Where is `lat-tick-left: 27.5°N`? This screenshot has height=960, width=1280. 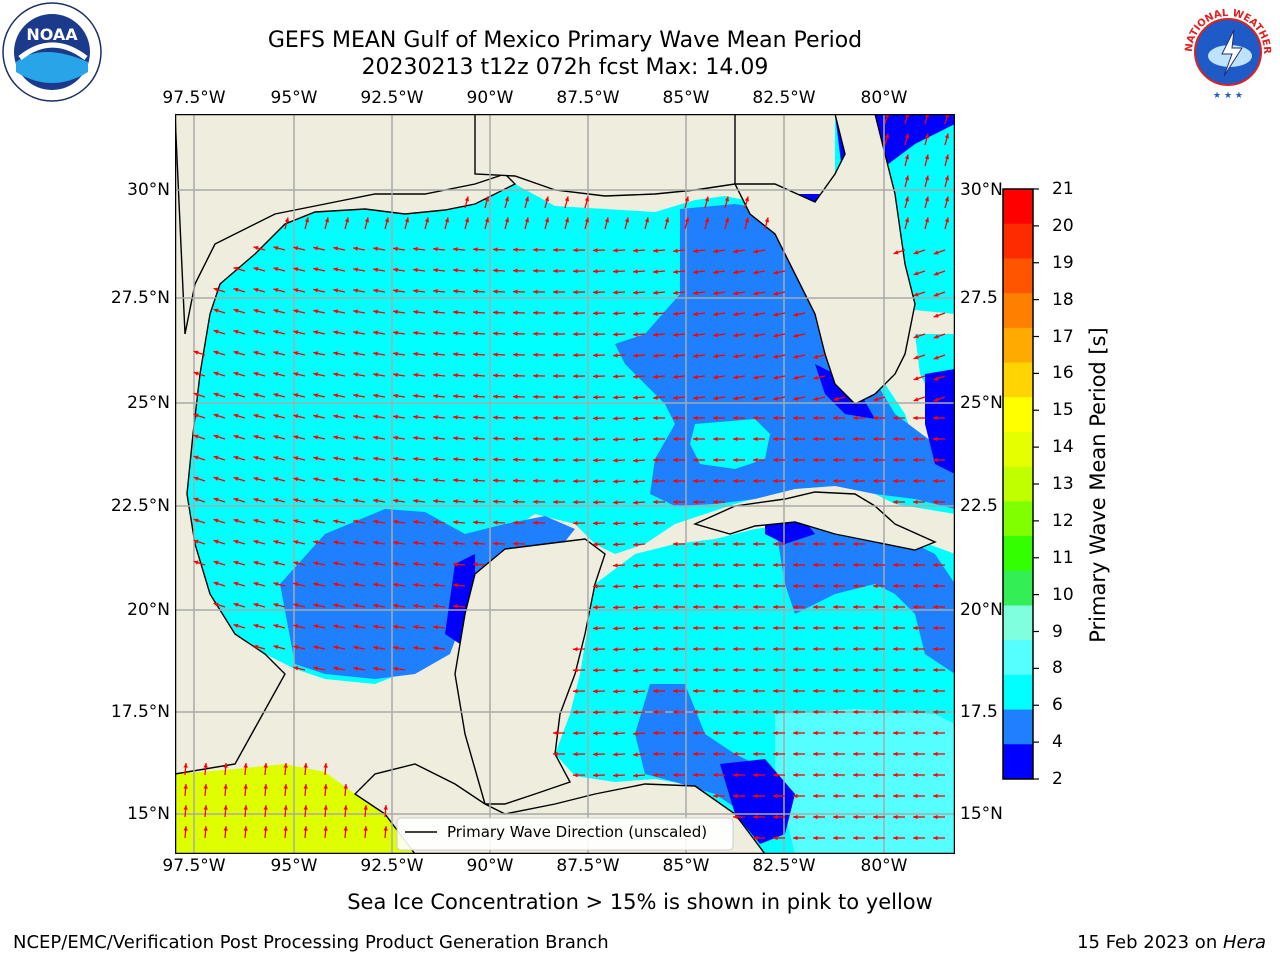 lat-tick-left: 27.5°N is located at coordinates (140, 298).